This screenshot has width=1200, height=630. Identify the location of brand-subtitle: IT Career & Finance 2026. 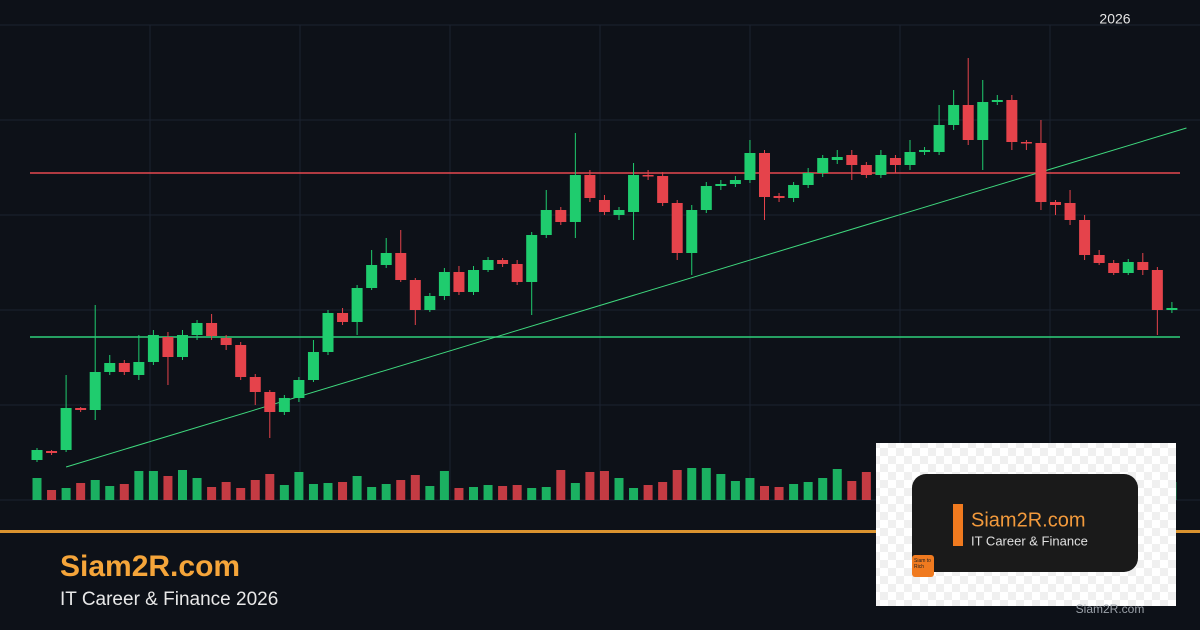
(169, 599).